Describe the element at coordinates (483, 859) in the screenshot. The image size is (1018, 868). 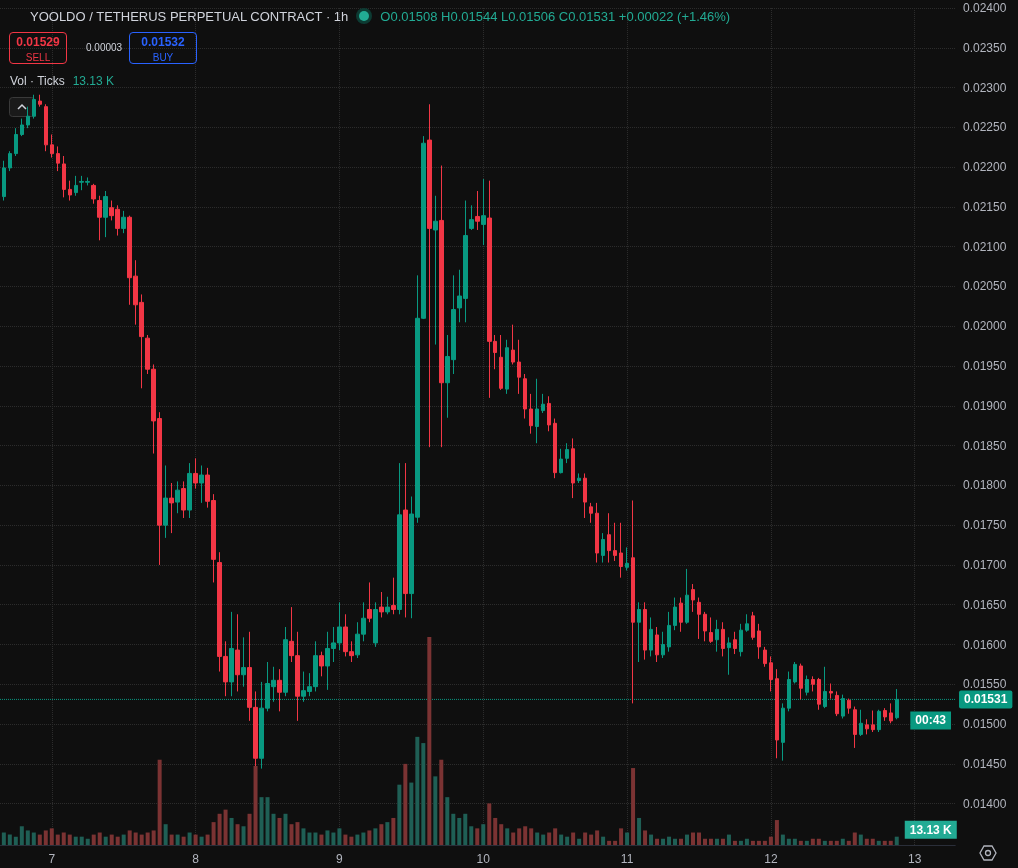
I see `x-tick-label: 10` at that location.